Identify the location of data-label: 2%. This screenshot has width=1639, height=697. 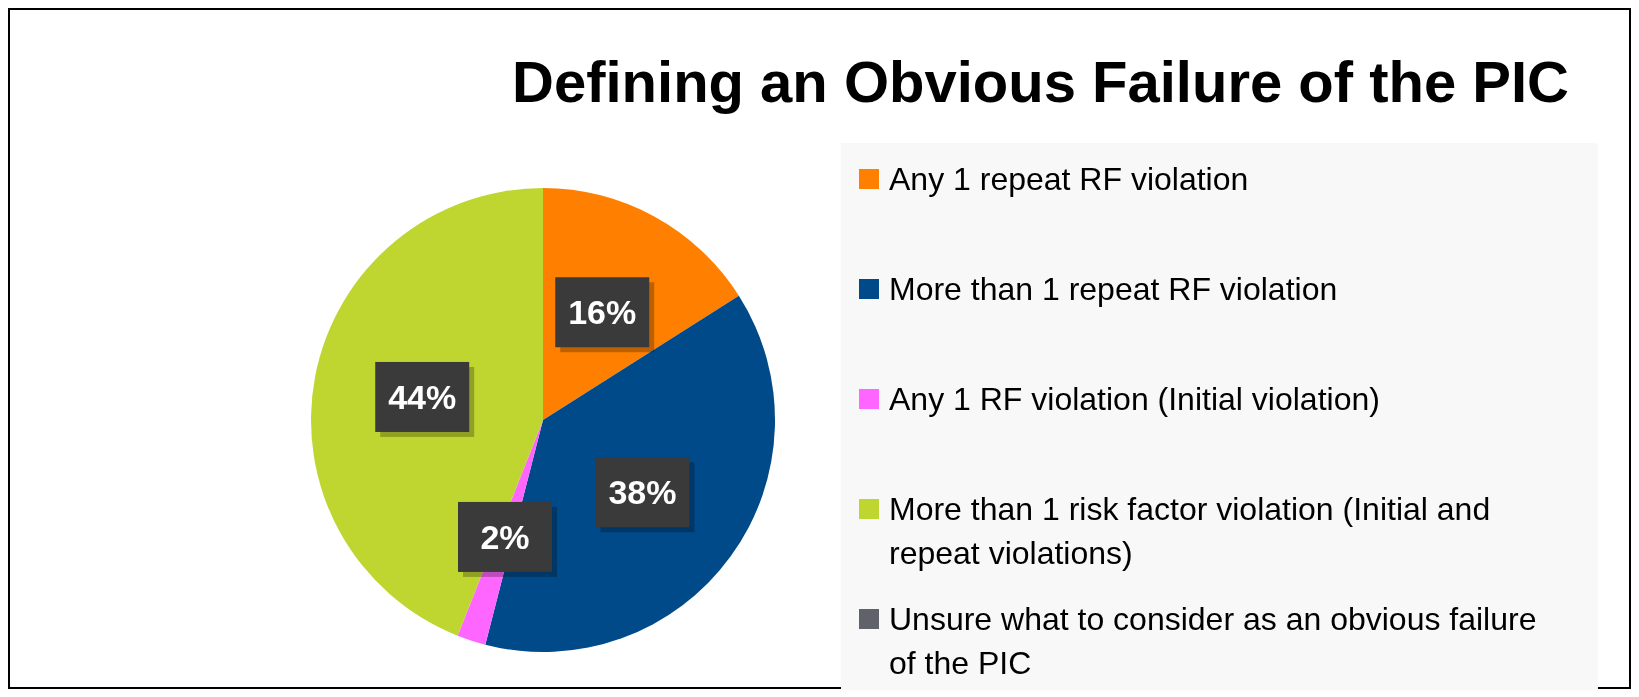
(505, 536).